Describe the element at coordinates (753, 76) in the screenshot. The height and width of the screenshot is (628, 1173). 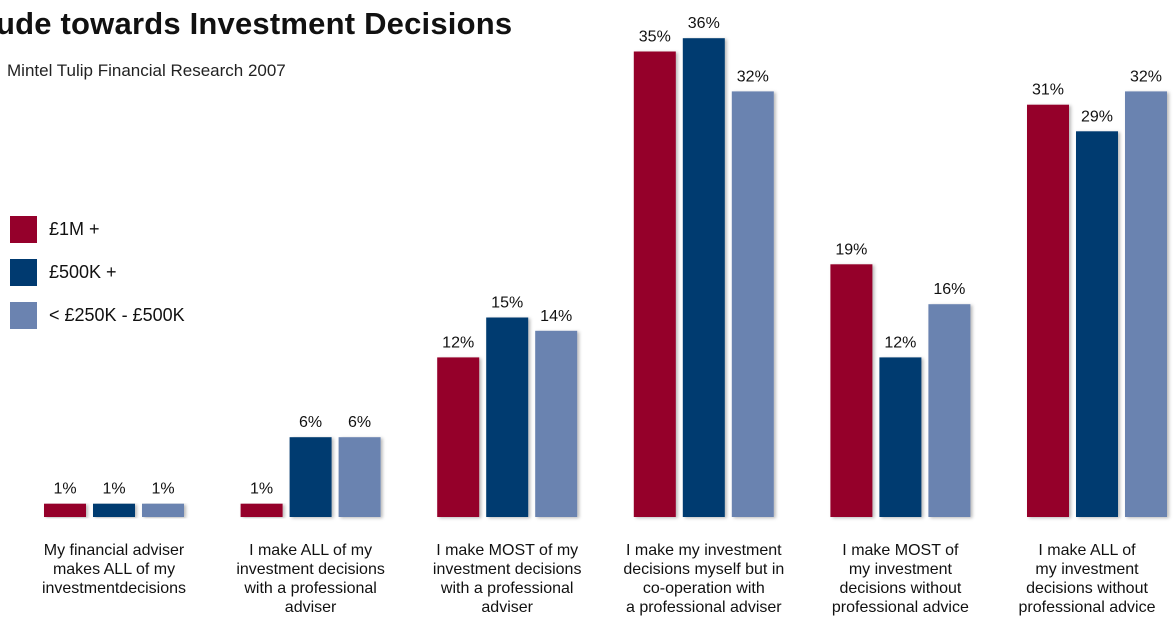
I see `data-label-cat4-series3: 32%` at that location.